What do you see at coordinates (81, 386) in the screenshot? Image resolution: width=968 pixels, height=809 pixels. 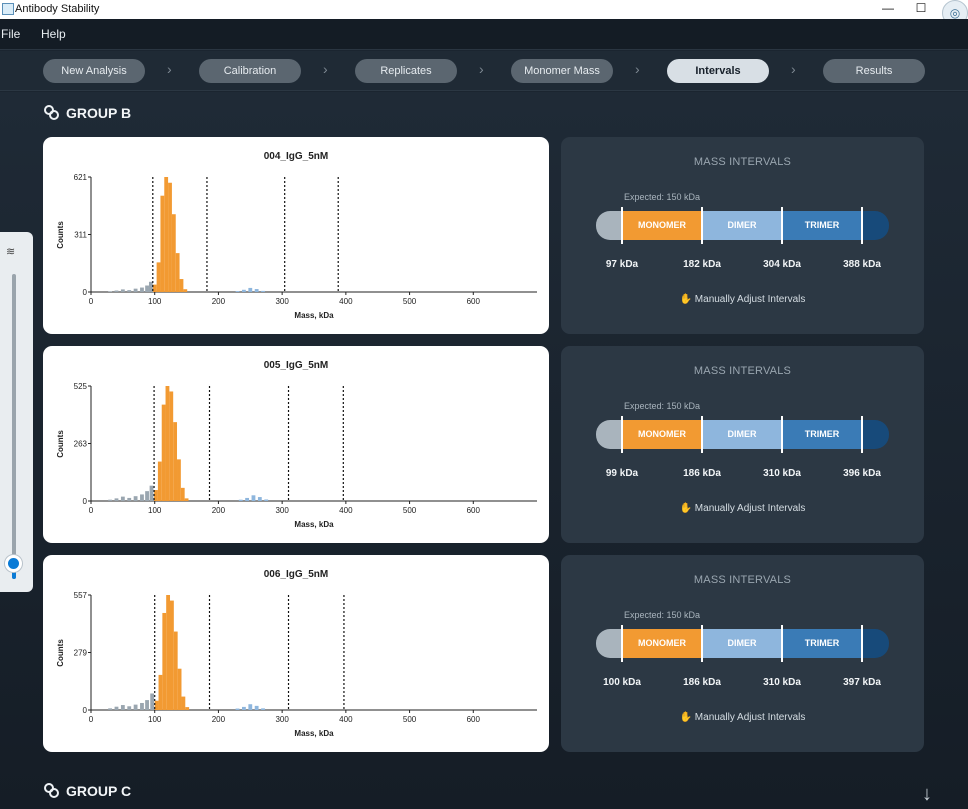 I see `y-tick-label: 525` at bounding box center [81, 386].